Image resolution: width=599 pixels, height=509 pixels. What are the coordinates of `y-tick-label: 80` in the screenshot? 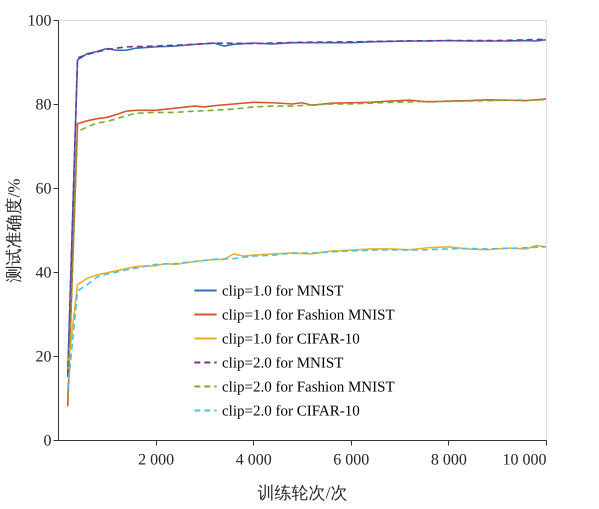 It's located at (44, 105).